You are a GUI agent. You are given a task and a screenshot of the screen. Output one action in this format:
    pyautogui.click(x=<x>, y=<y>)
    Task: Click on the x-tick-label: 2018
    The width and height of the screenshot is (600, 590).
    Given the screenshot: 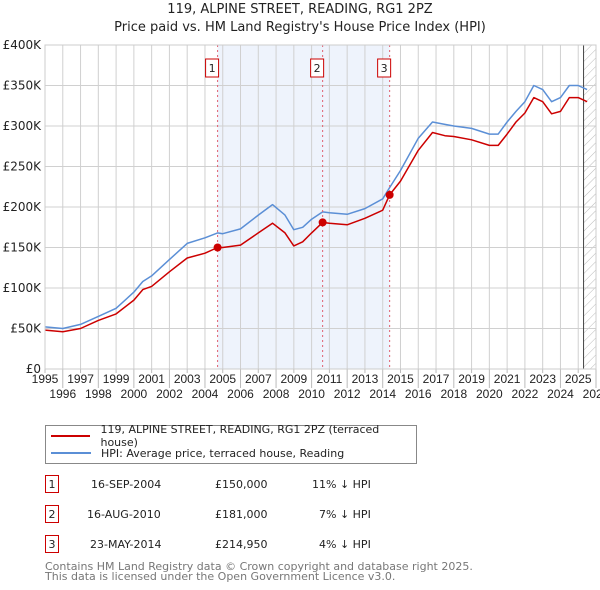 What is the action you would take?
    pyautogui.click(x=453, y=394)
    